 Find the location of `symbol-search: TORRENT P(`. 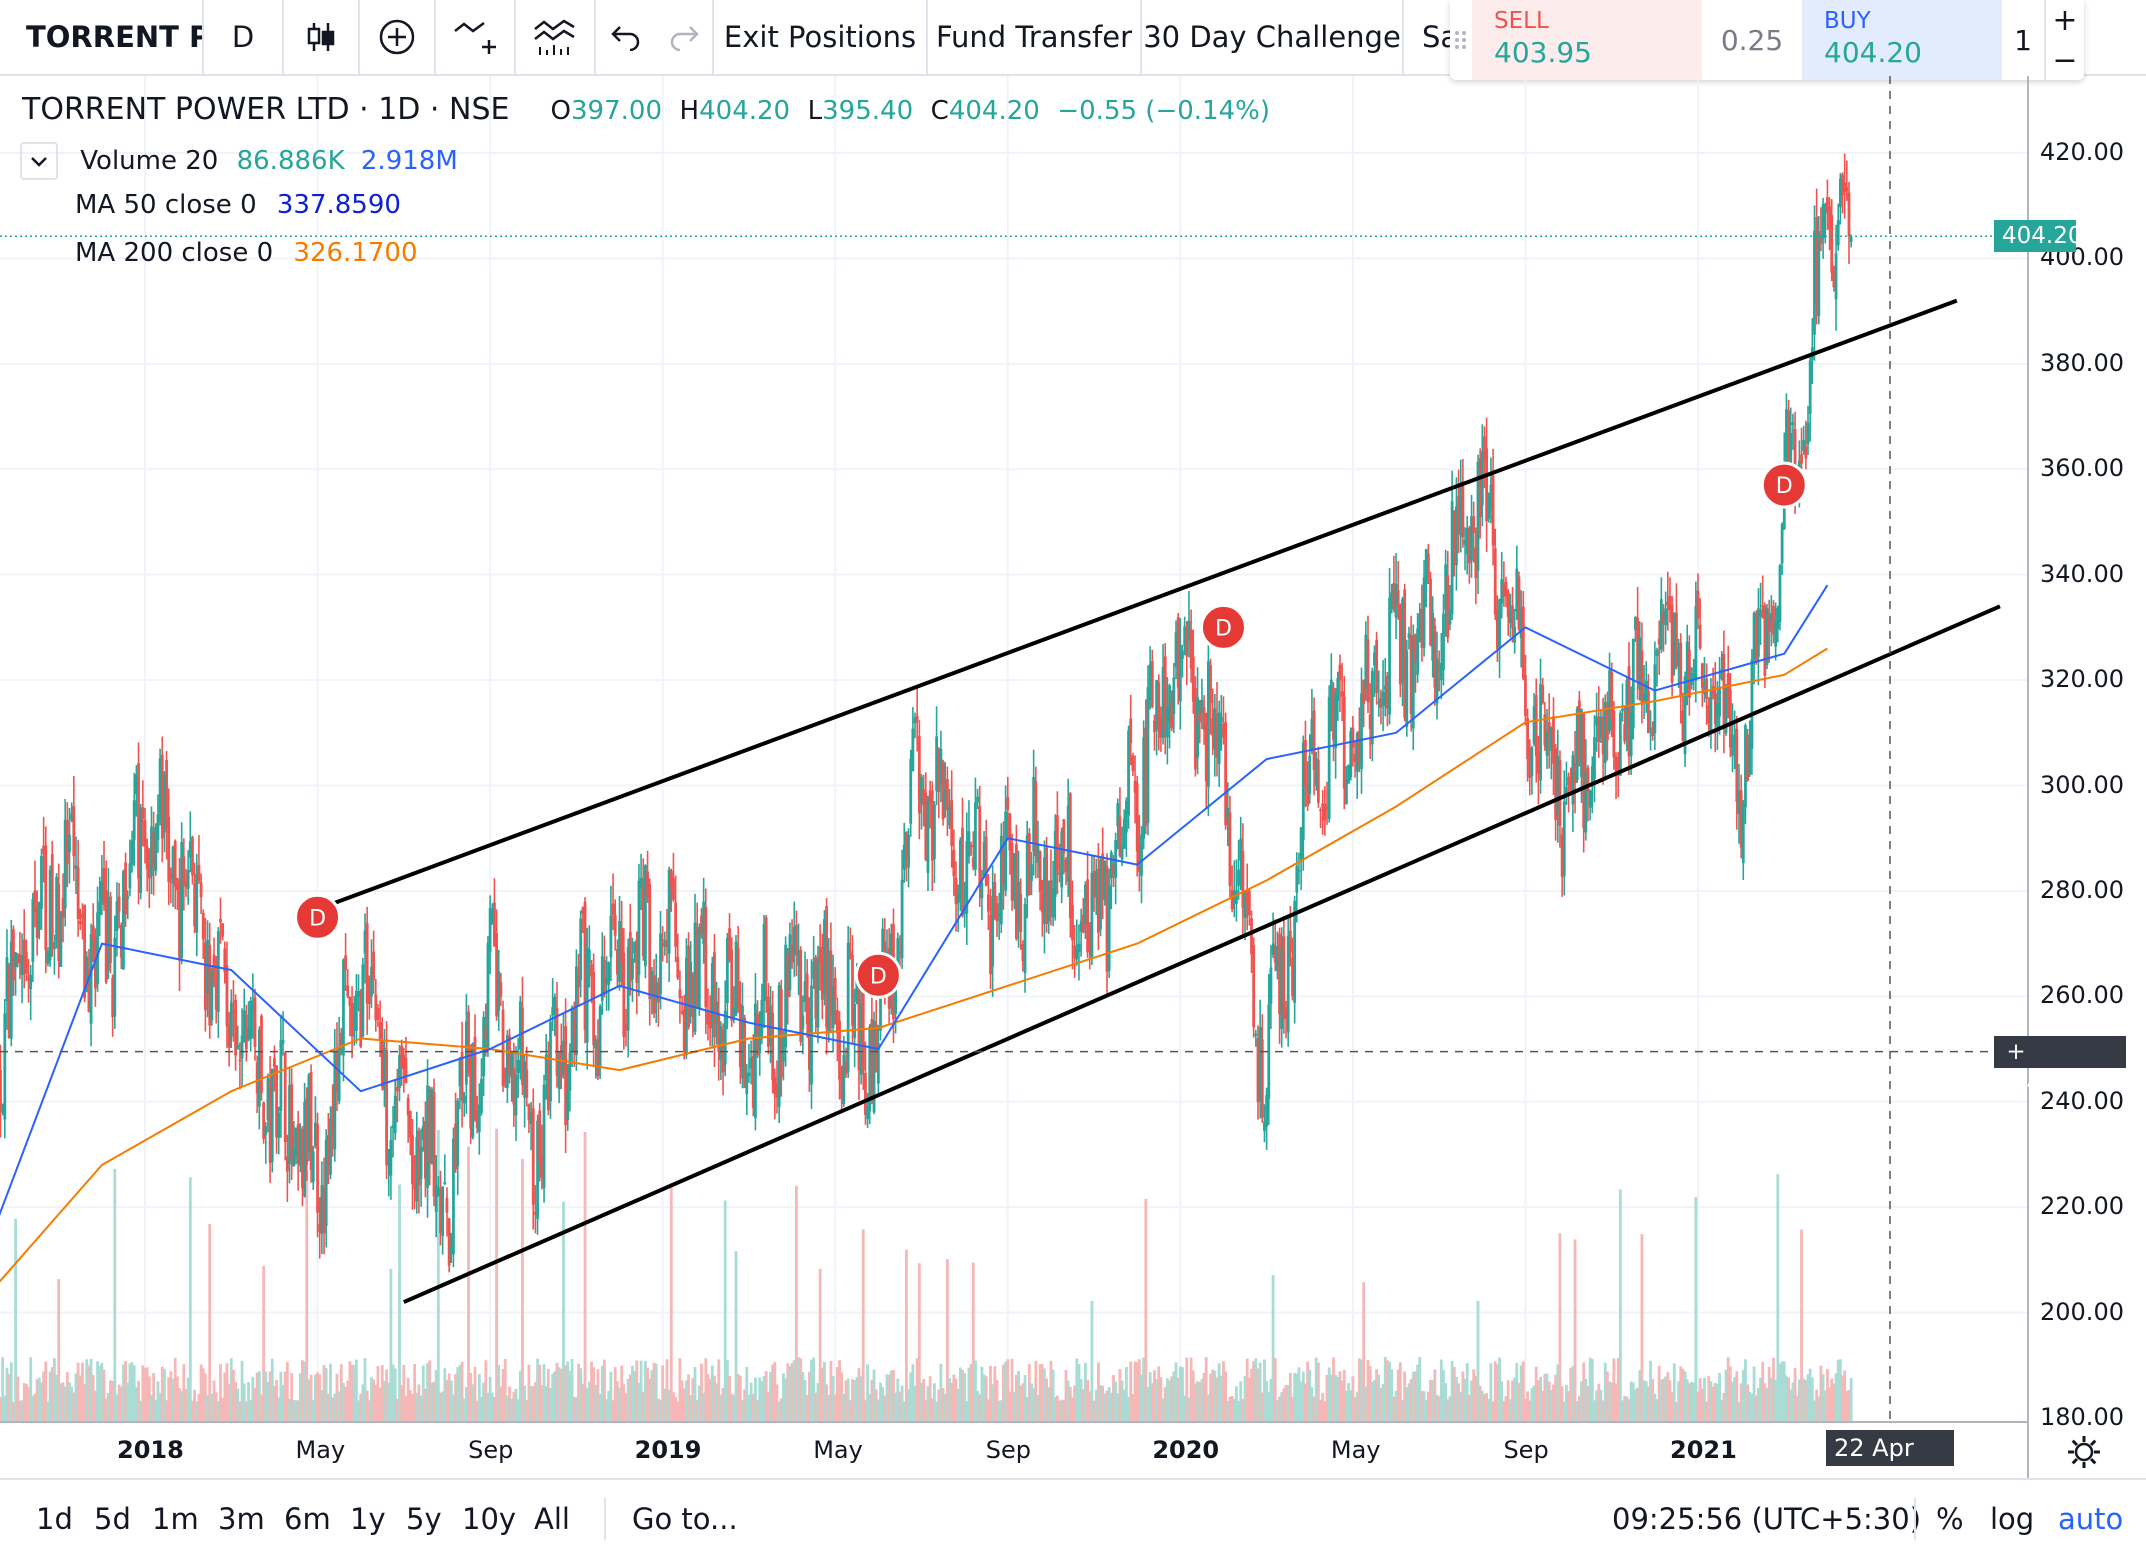

symbol-search: TORRENT P( is located at coordinates (102, 37).